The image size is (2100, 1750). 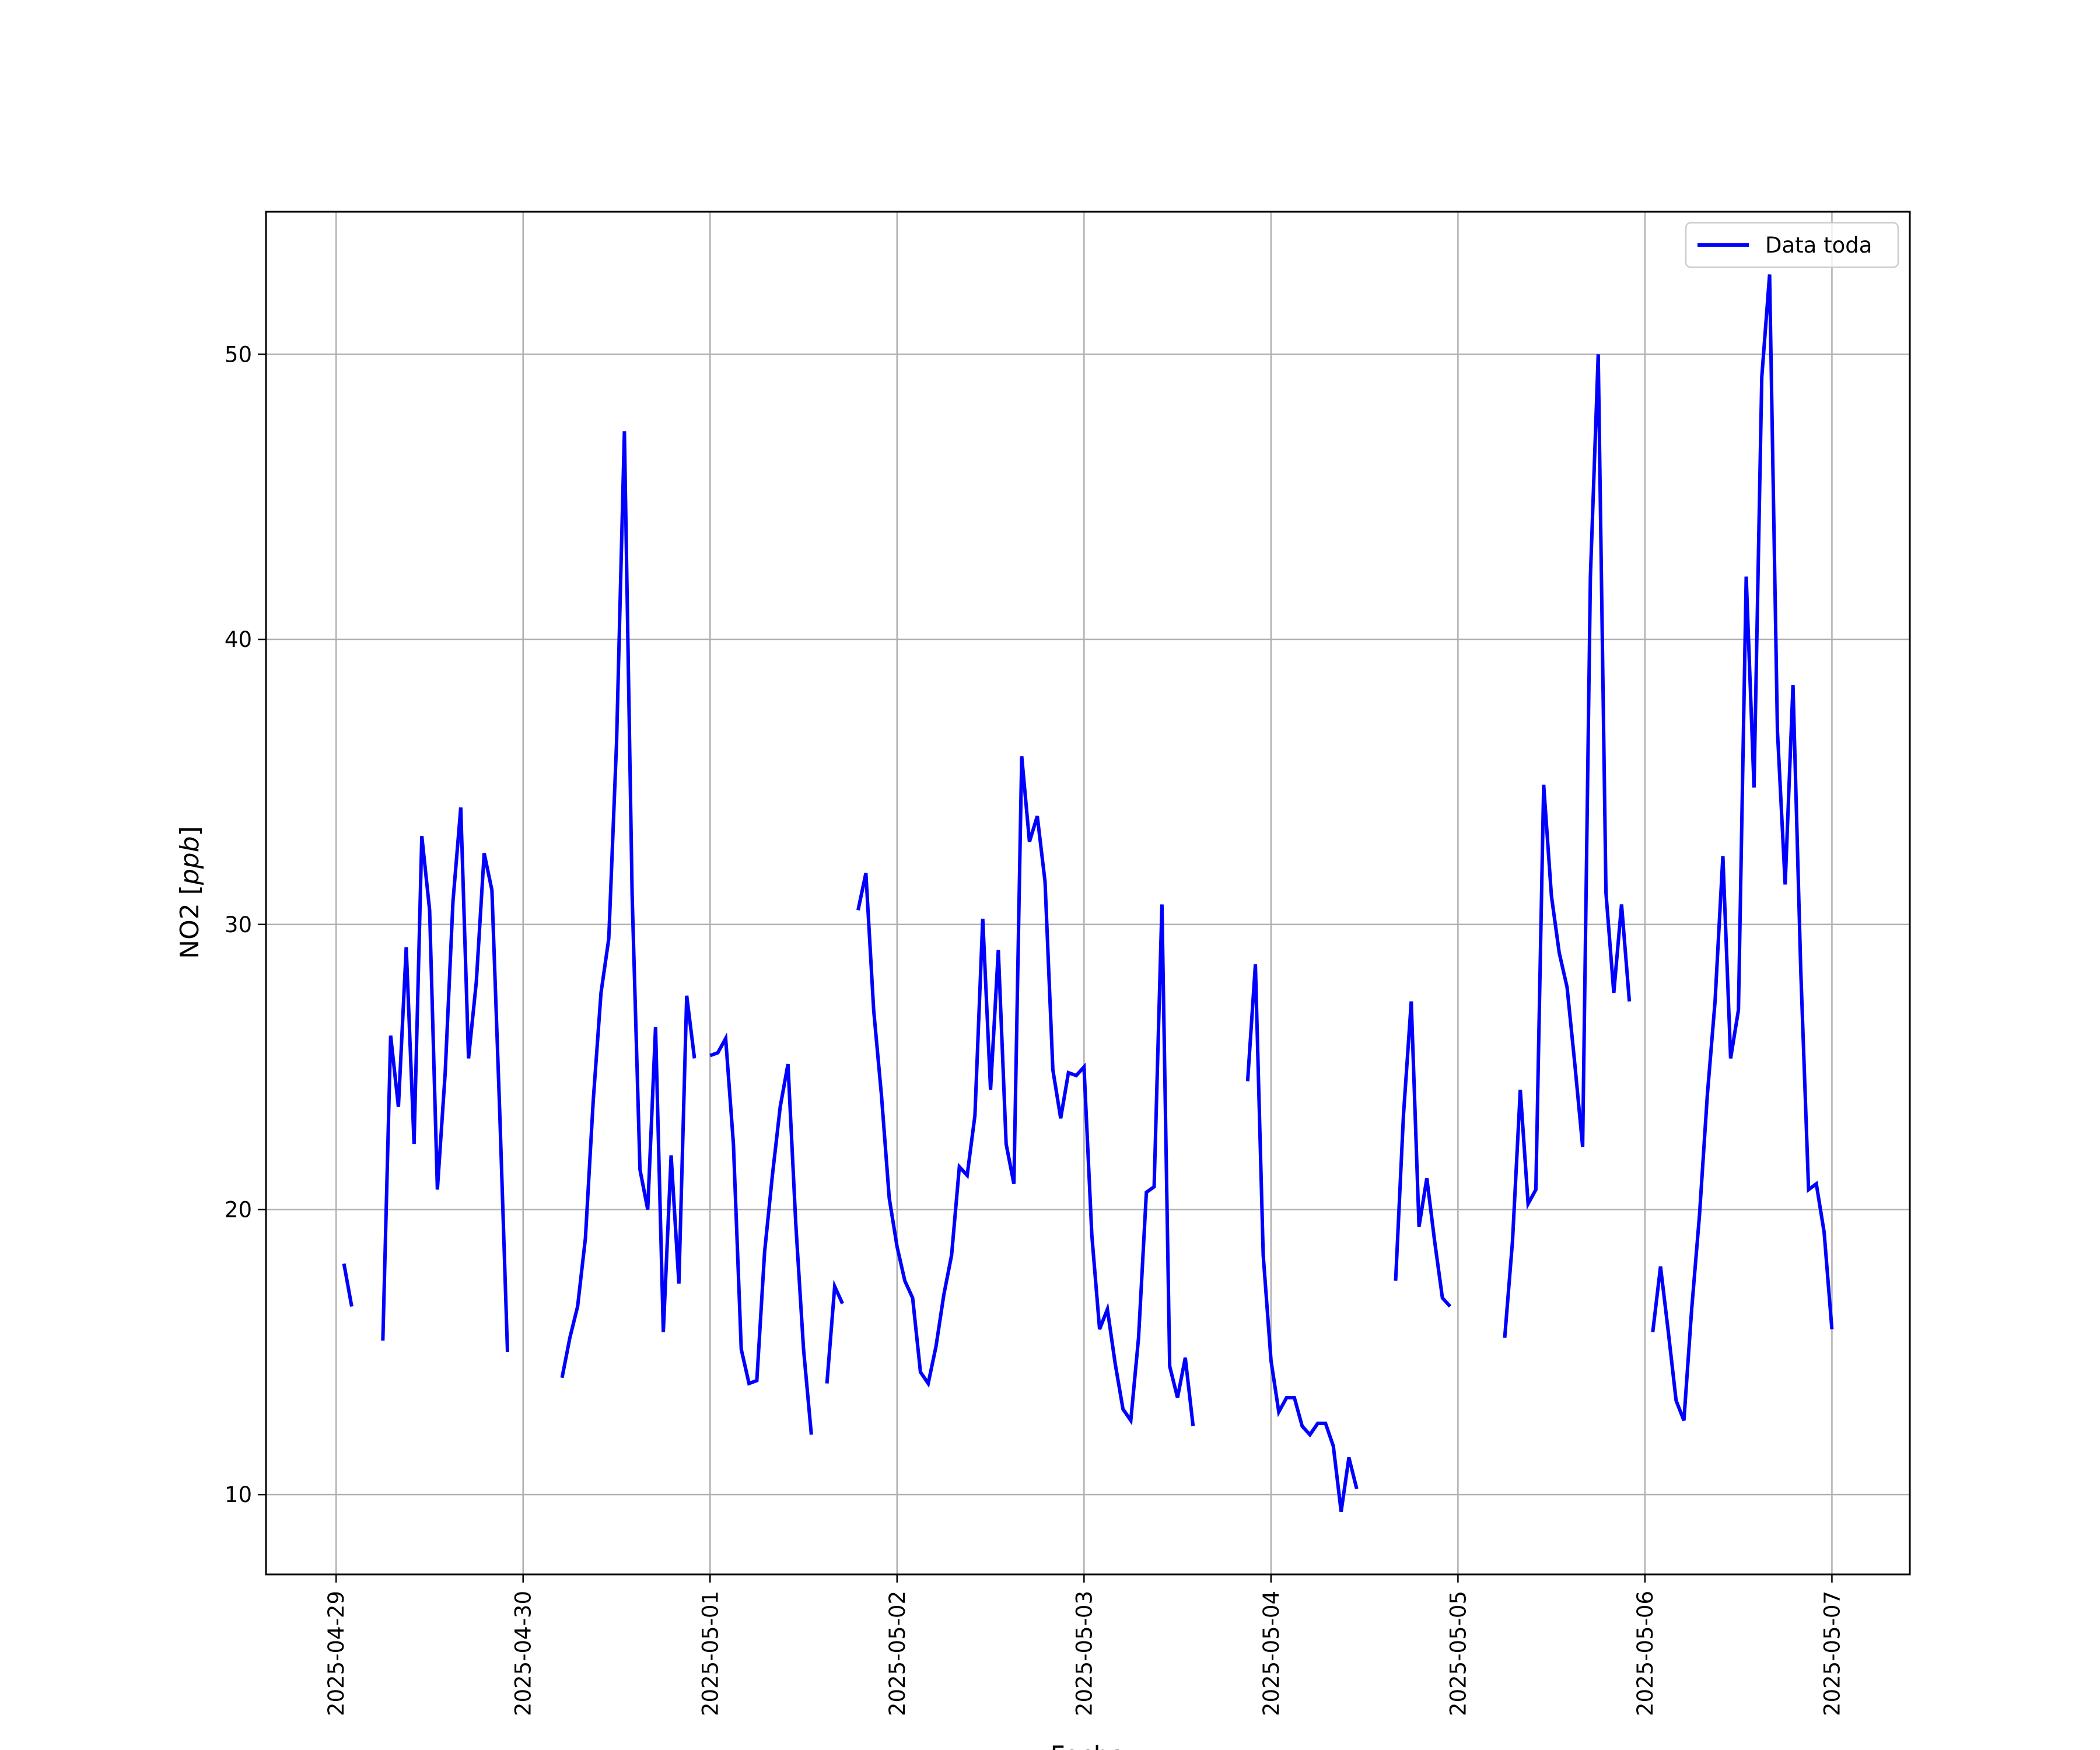 What do you see at coordinates (1832, 1653) in the screenshot?
I see `x-tick-label: 2025-05-07` at bounding box center [1832, 1653].